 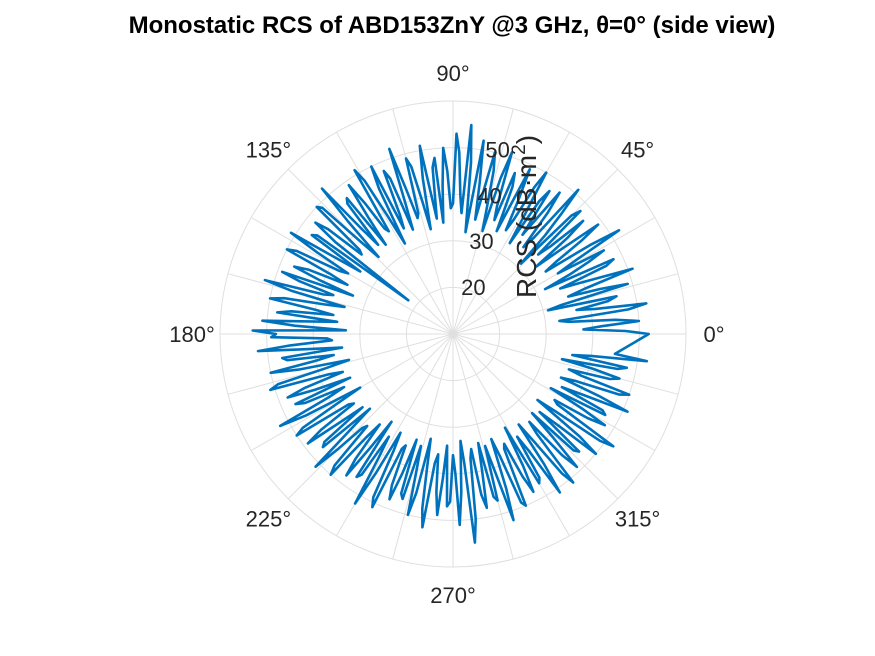 What do you see at coordinates (489, 195) in the screenshot?
I see `radial-tick-label: 40` at bounding box center [489, 195].